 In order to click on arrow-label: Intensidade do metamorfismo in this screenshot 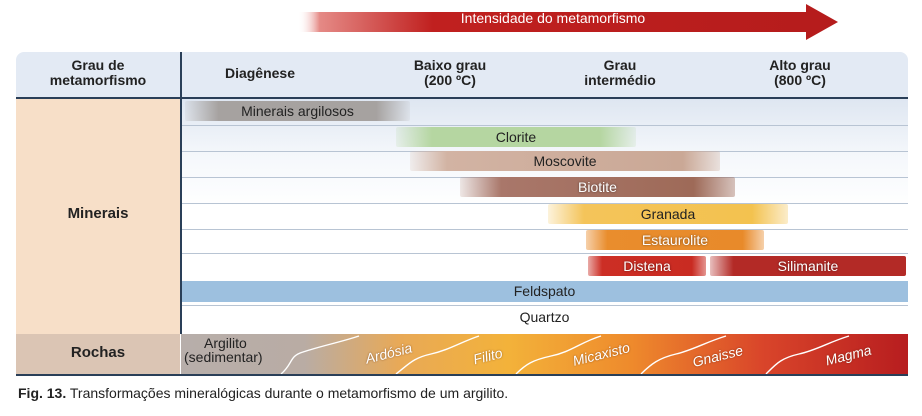, I will do `click(553, 18)`.